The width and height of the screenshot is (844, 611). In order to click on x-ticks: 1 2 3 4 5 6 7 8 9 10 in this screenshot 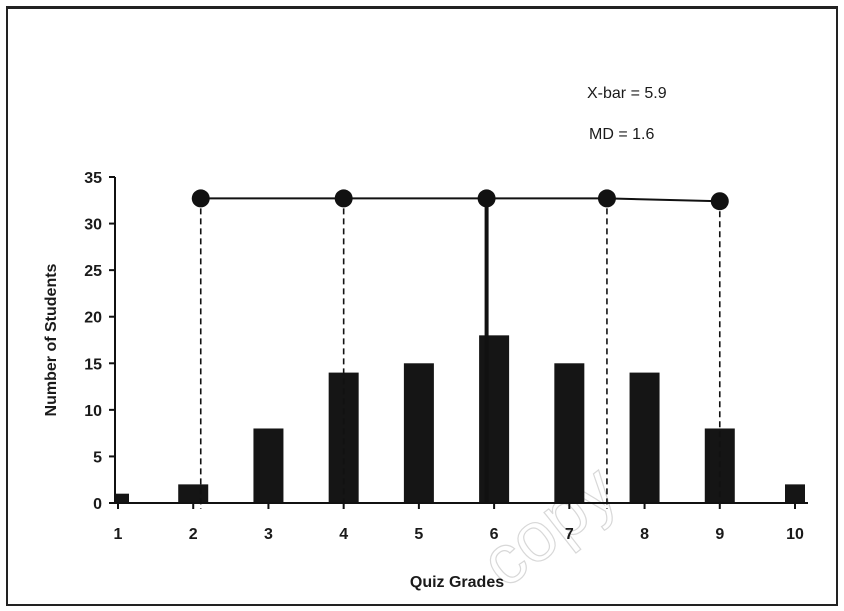, I will do `click(459, 523)`.